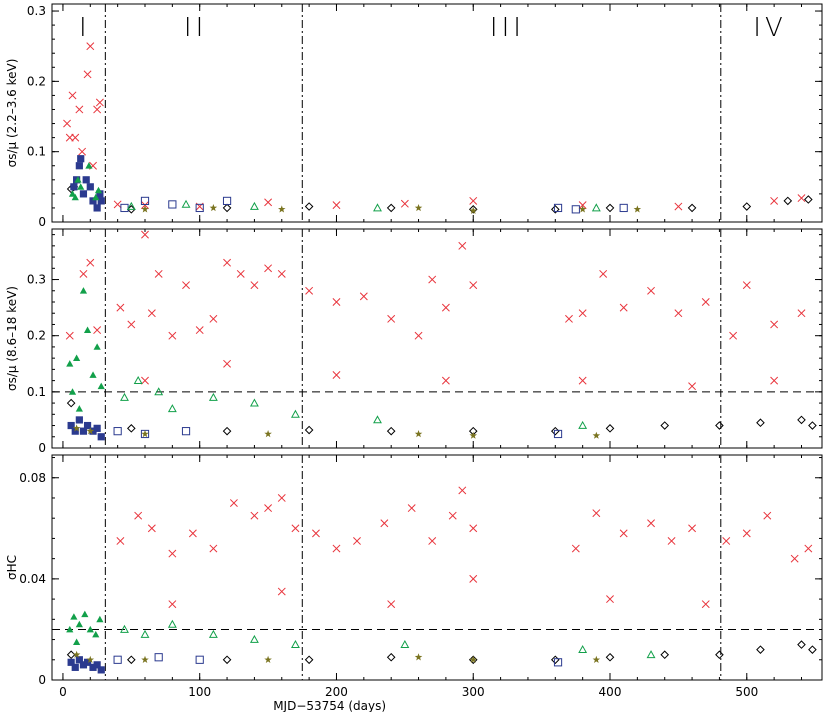  Describe the element at coordinates (12, 113) in the screenshot. I see `y-axis-label: σs/μ (2.2–3.6 keV)` at that location.